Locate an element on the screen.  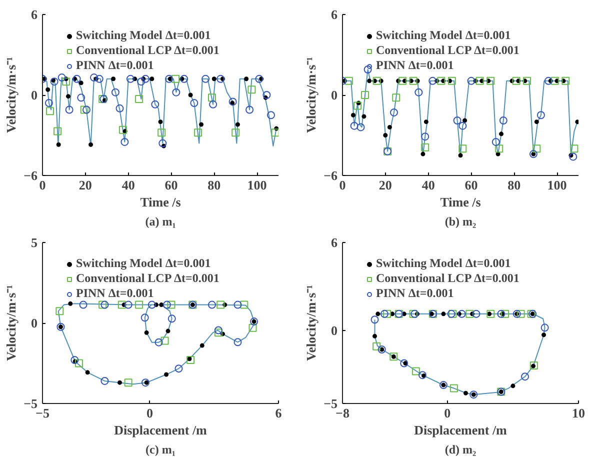
x-tick-label: 10 is located at coordinates (578, 413).